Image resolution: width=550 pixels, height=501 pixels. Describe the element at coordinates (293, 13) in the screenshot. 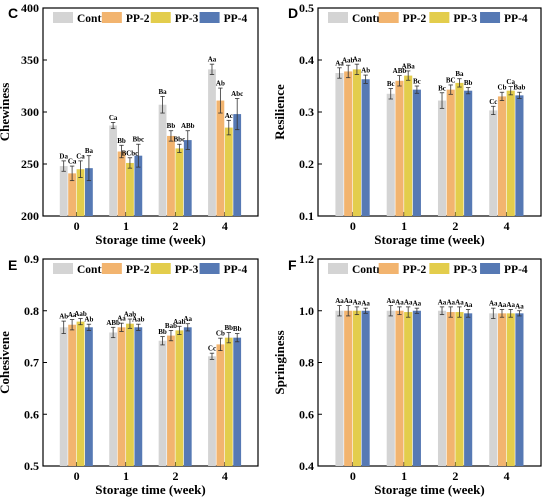

I see `panel-label: D` at that location.